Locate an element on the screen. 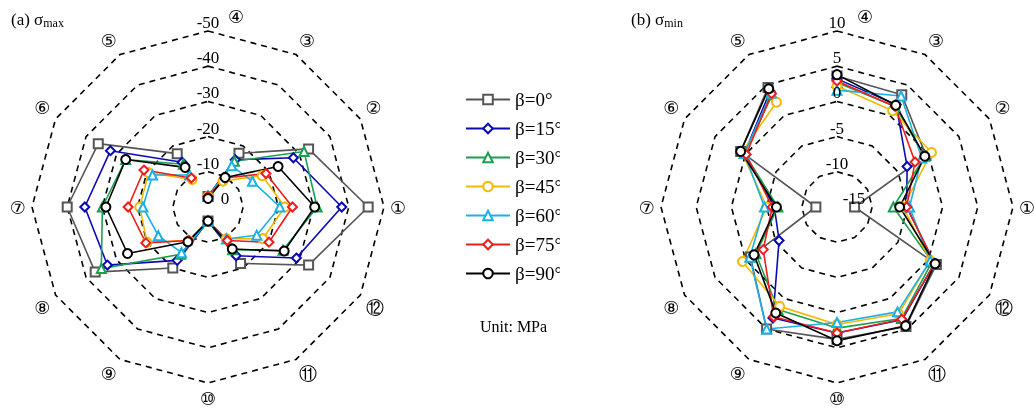  y-tick-label: -20 is located at coordinates (208, 128).